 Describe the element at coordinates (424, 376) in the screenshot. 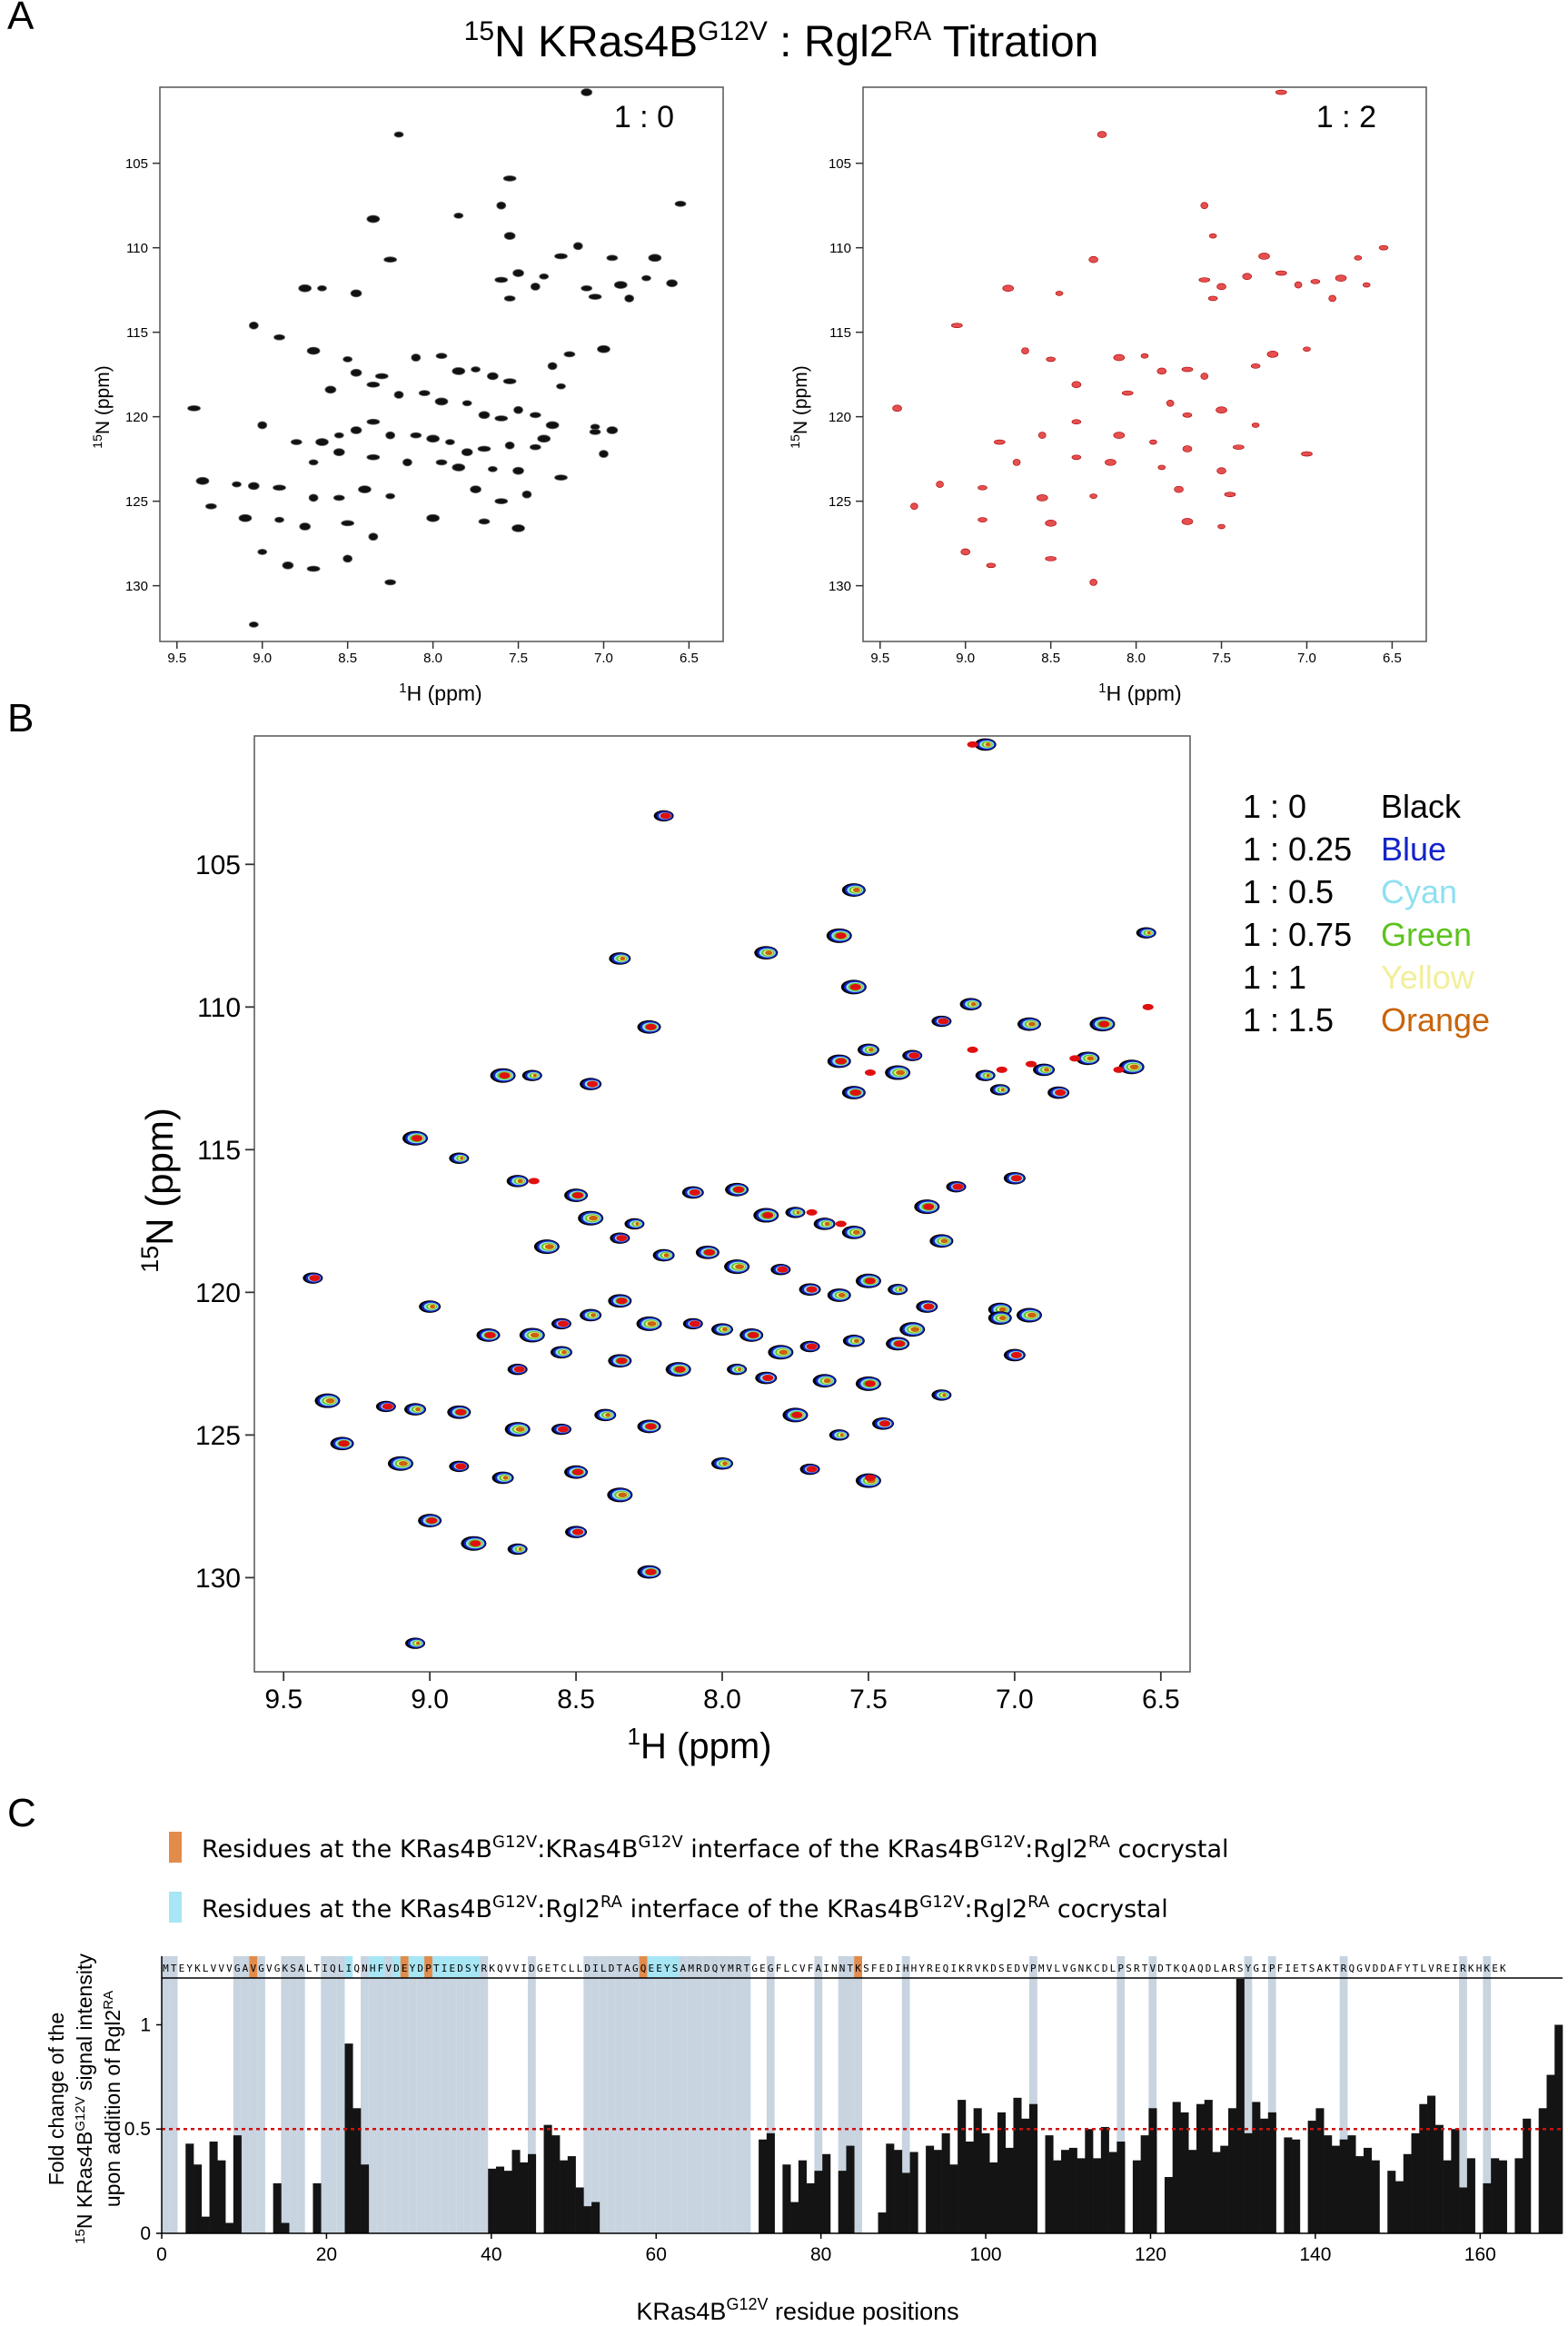

I see `panel-a-left-spectrum: 9.5 9.0 8.5 8.0 7.5 7.0 6.5 105 110 115 120 125 130` at that location.